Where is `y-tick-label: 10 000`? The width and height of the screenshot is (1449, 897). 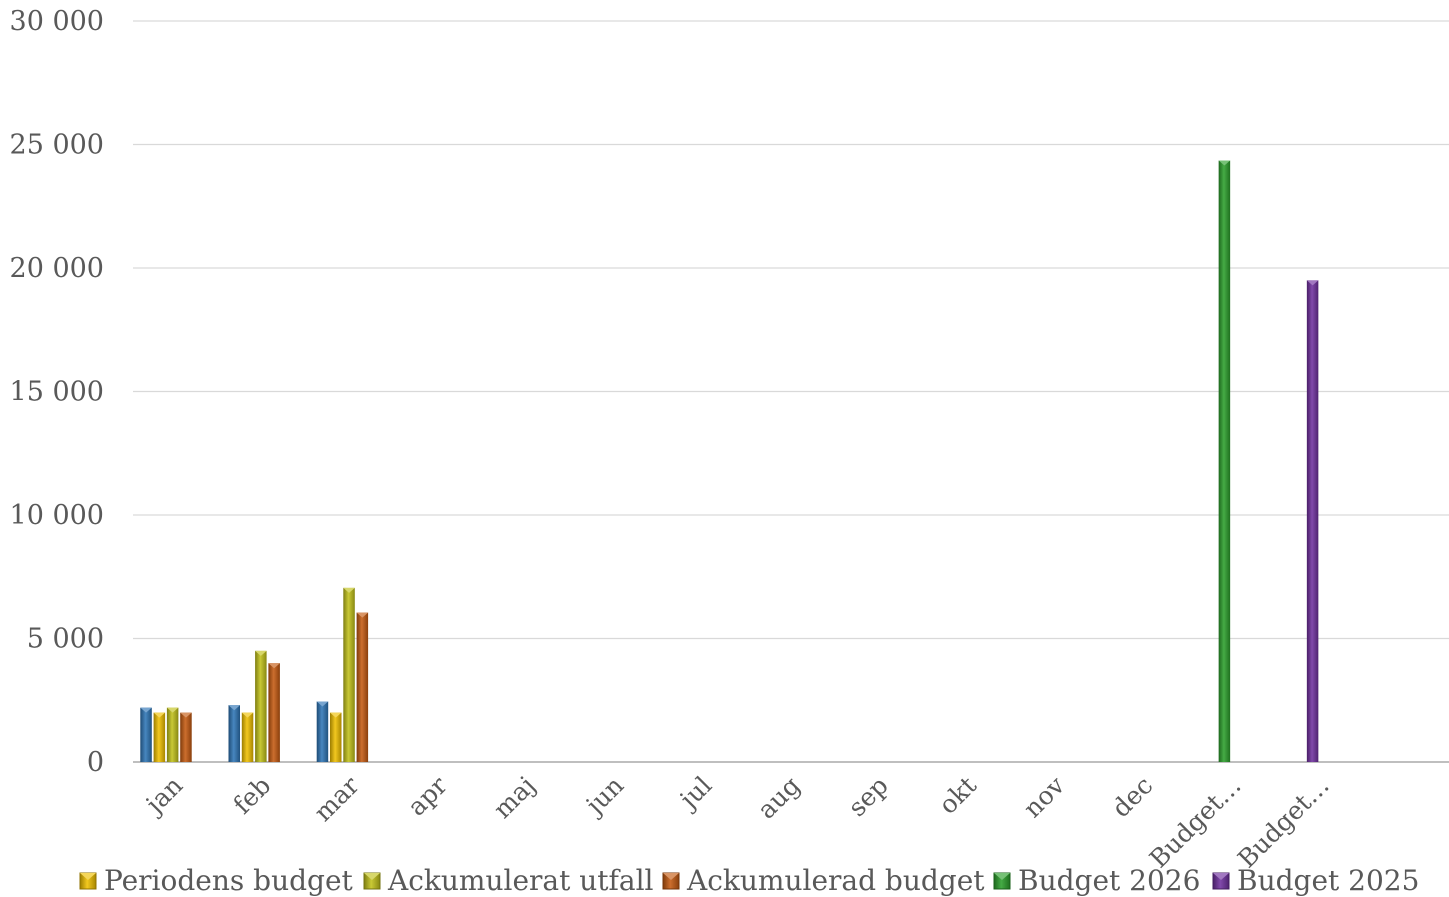 y-tick-label: 10 000 is located at coordinates (57, 515).